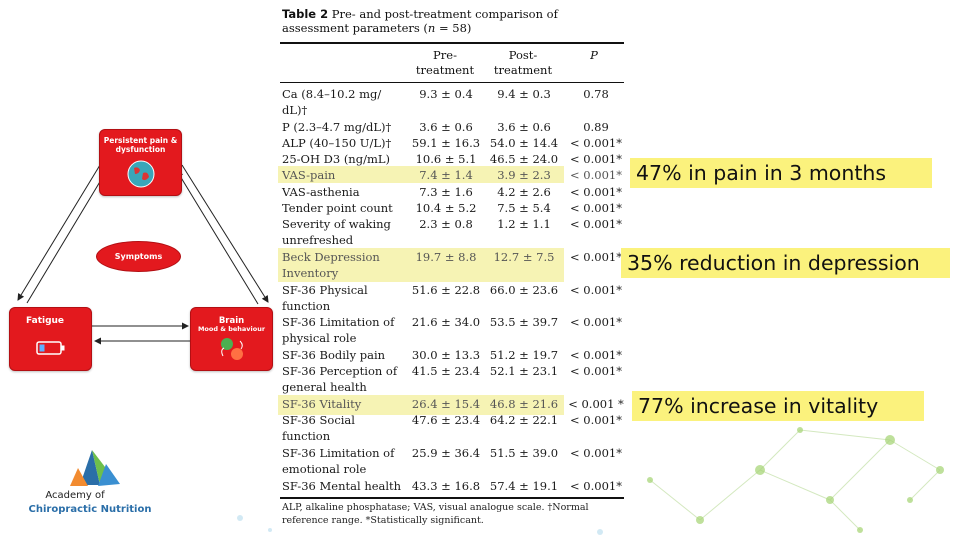  Describe the element at coordinates (446, 355) in the screenshot. I see `row-pre: 30.0 ± 13.3` at that location.